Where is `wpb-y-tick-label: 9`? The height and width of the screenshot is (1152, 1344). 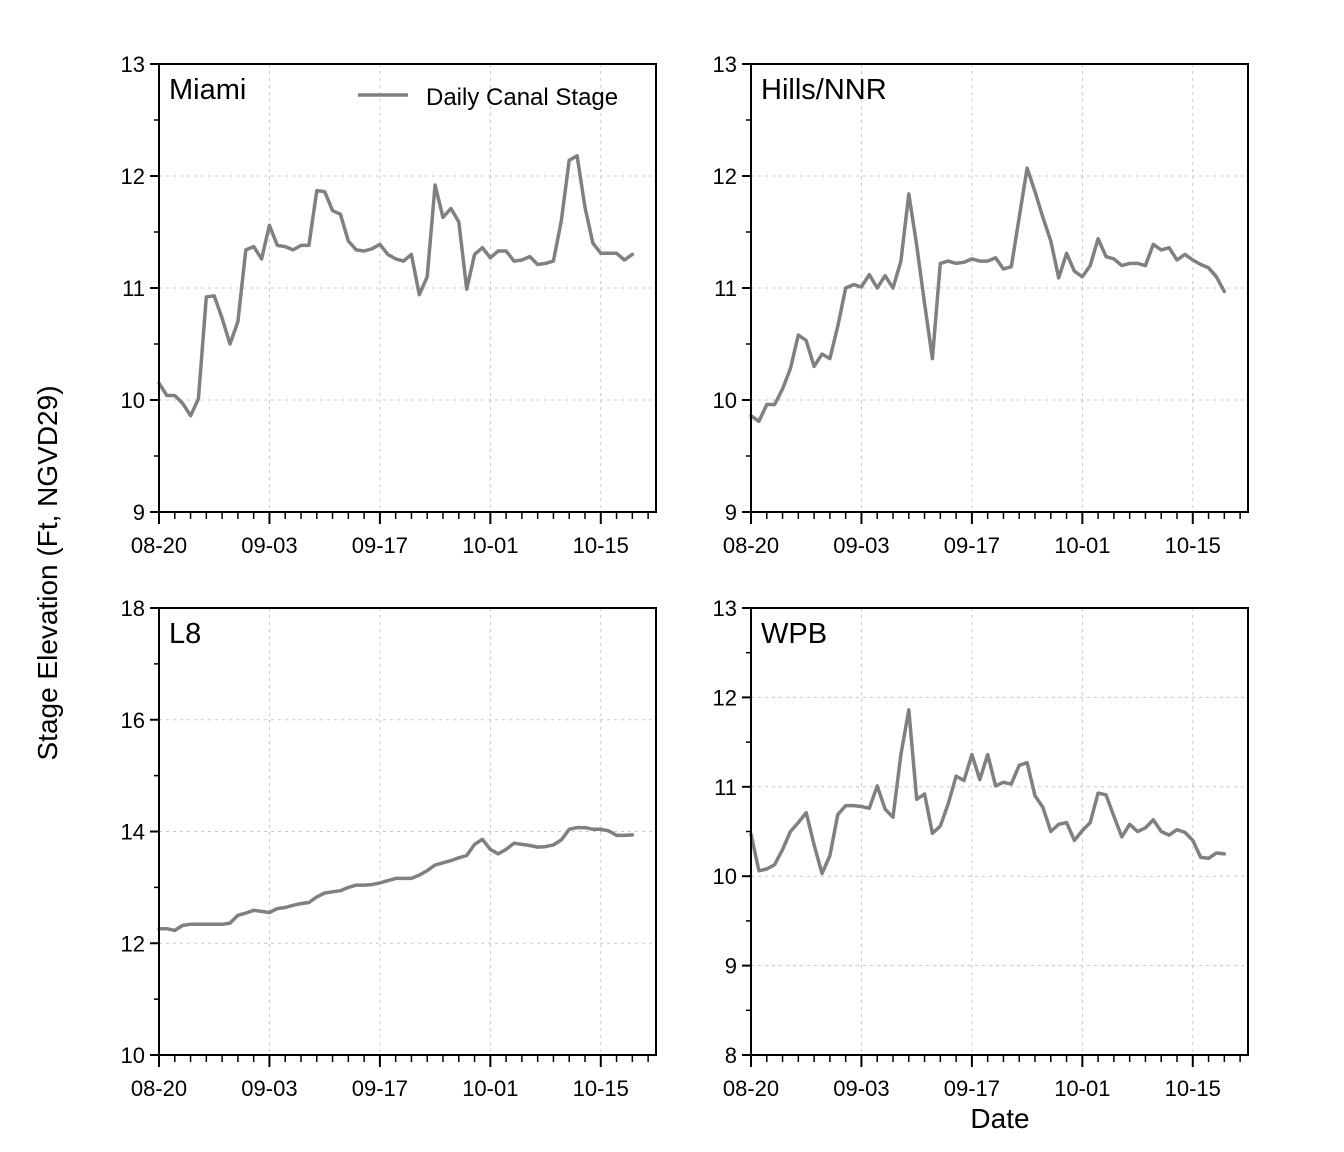
wpb-y-tick-label: 9 is located at coordinates (731, 966).